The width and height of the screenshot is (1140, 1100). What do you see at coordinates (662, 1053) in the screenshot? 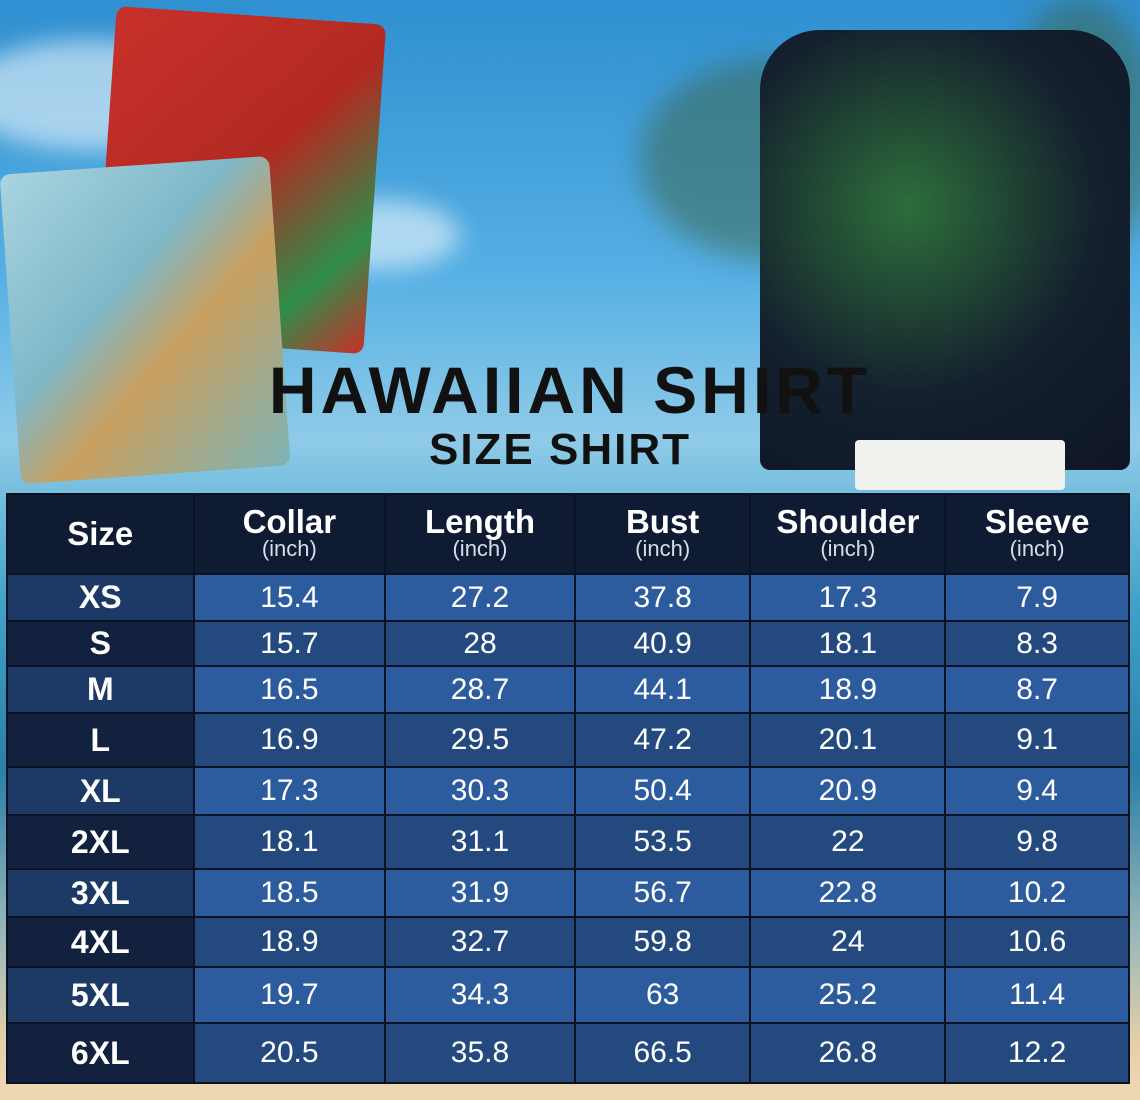
I see `cell-bust: 66.5` at bounding box center [662, 1053].